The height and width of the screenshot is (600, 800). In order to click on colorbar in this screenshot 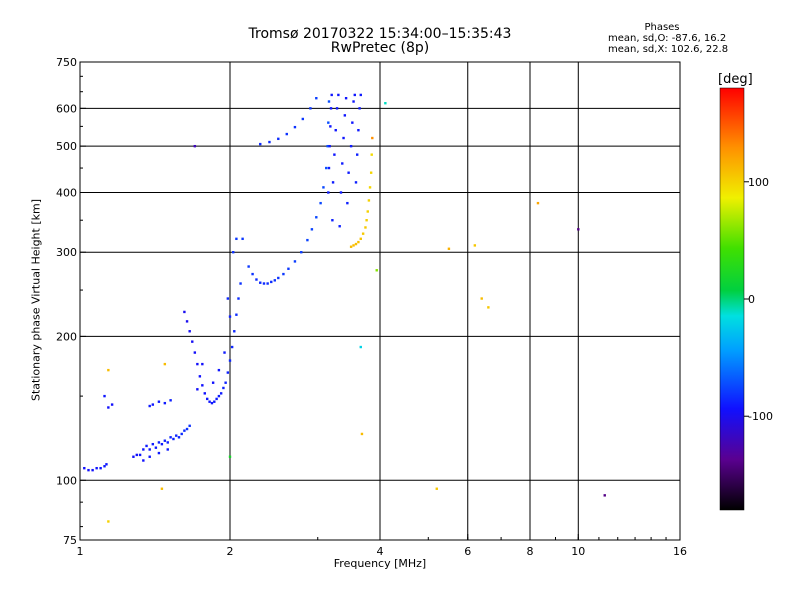, I will do `click(732, 299)`.